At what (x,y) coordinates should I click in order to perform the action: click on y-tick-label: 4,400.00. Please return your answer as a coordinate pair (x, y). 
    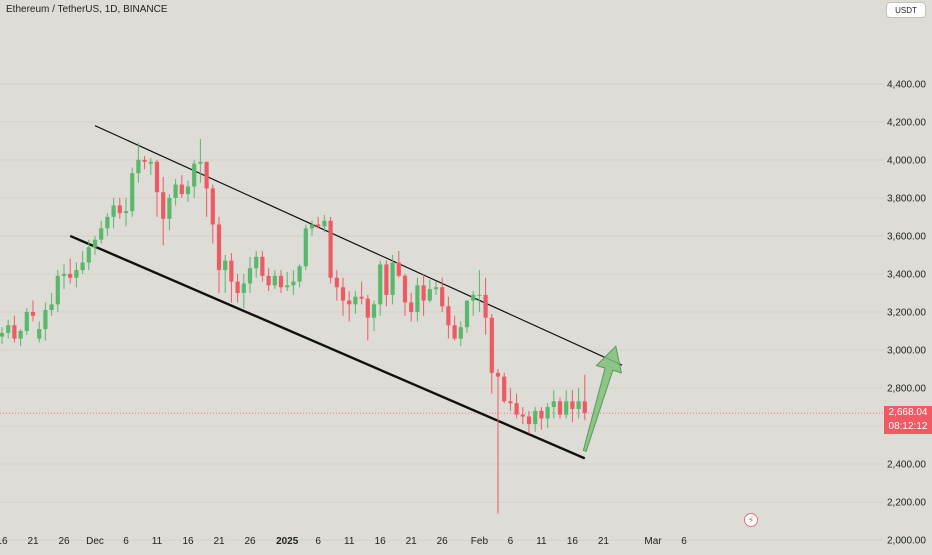
    Looking at the image, I should click on (906, 84).